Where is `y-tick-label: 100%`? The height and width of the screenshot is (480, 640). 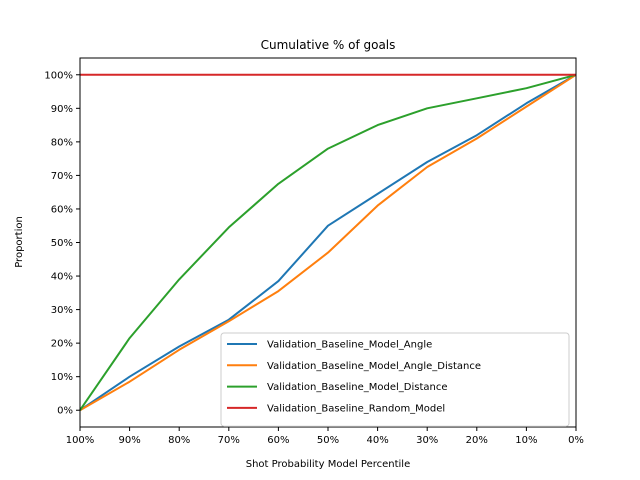
y-tick-label: 100% is located at coordinates (58, 75).